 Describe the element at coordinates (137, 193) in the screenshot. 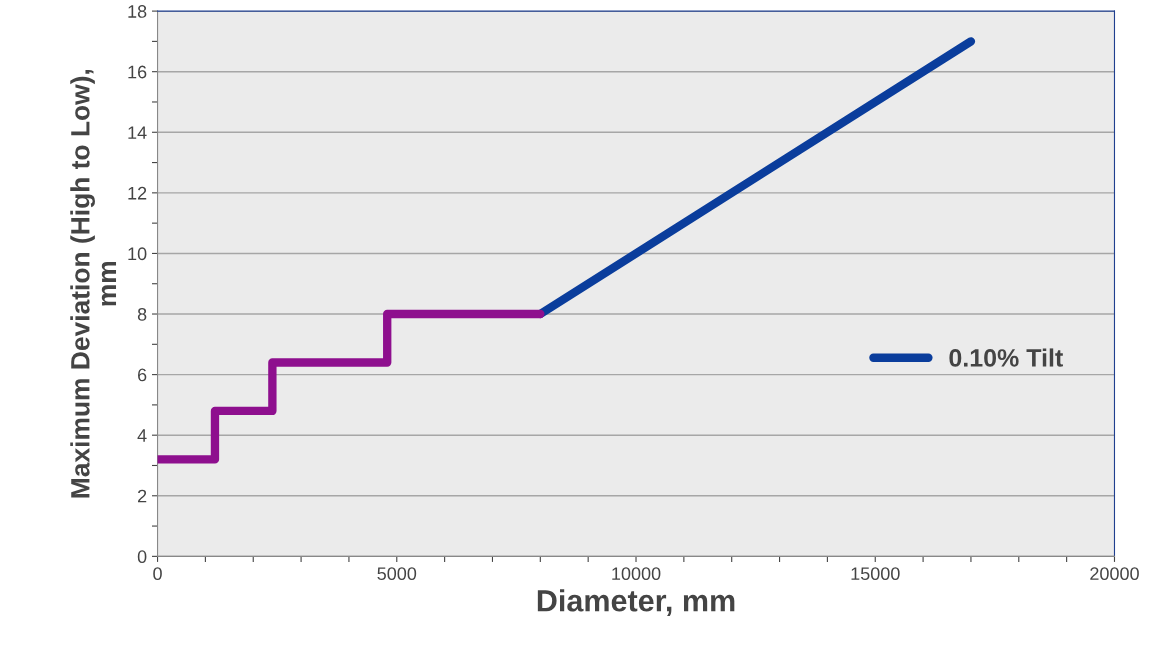

I see `y-tick-label: 12` at that location.